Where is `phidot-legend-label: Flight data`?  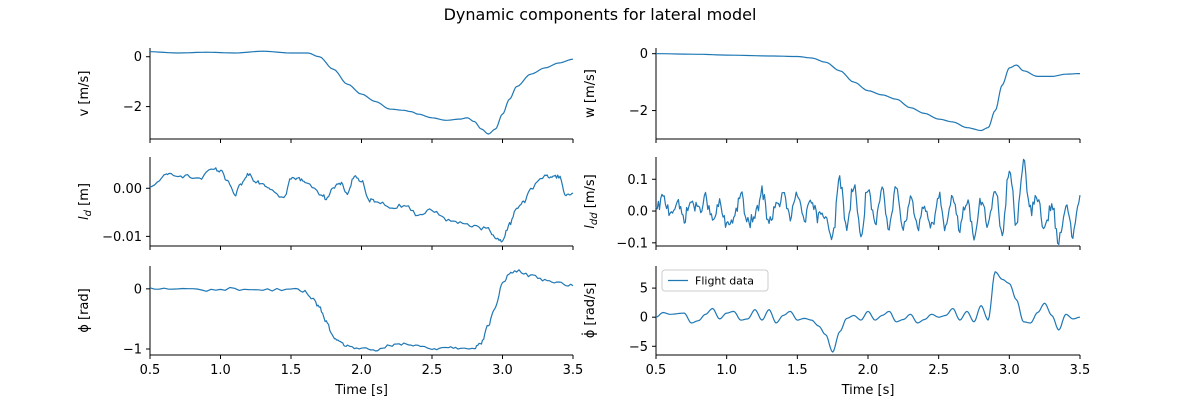 phidot-legend-label: Flight data is located at coordinates (724, 281).